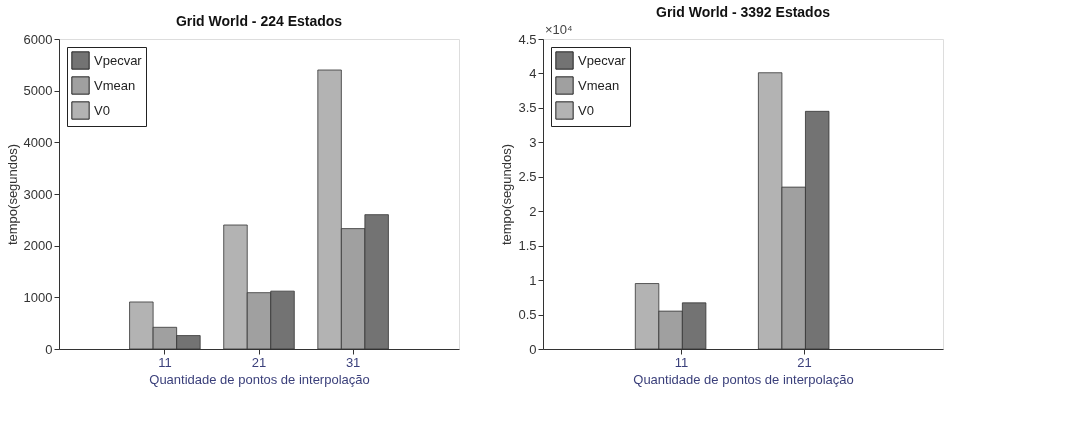 This screenshot has height=446, width=1067. I want to click on x-tick-label: 31, so click(353, 362).